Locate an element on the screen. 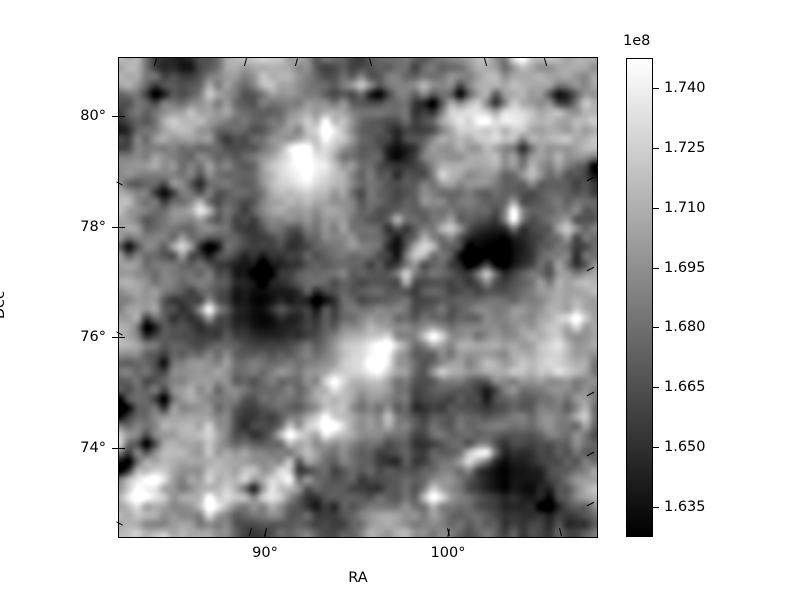 The width and height of the screenshot is (800, 600). dec-tick-label: 74° is located at coordinates (93, 448).